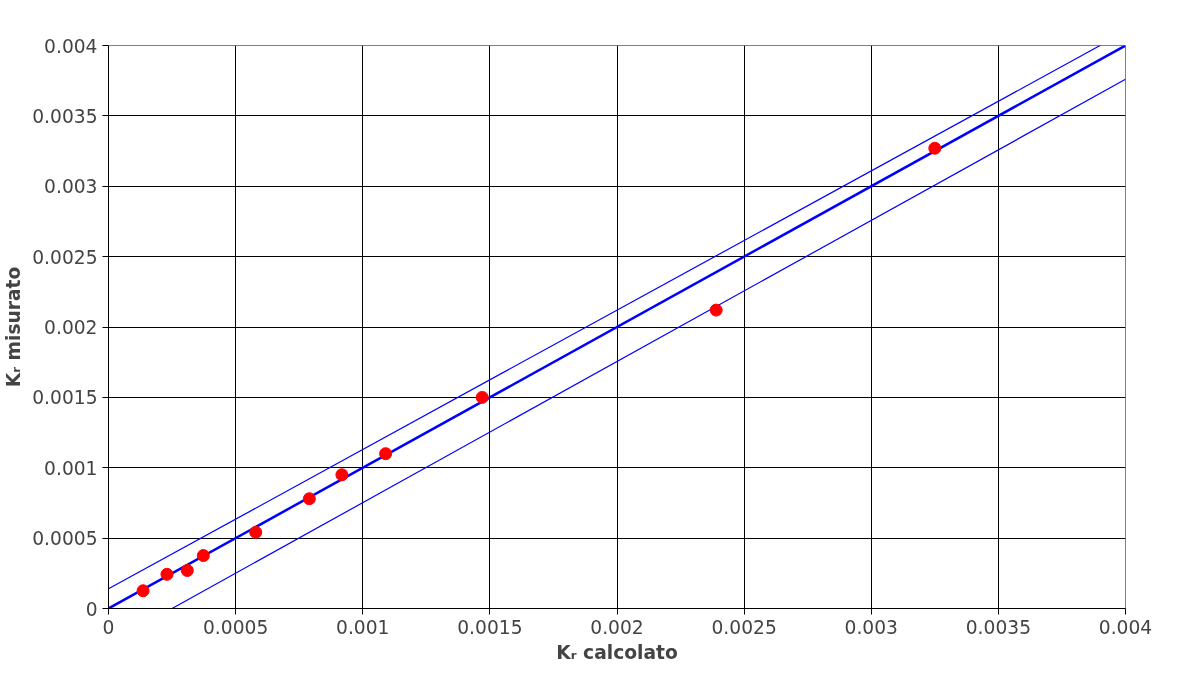 Image resolution: width=1187 pixels, height=673 pixels. I want to click on y-tick-label: 0.002, so click(71, 327).